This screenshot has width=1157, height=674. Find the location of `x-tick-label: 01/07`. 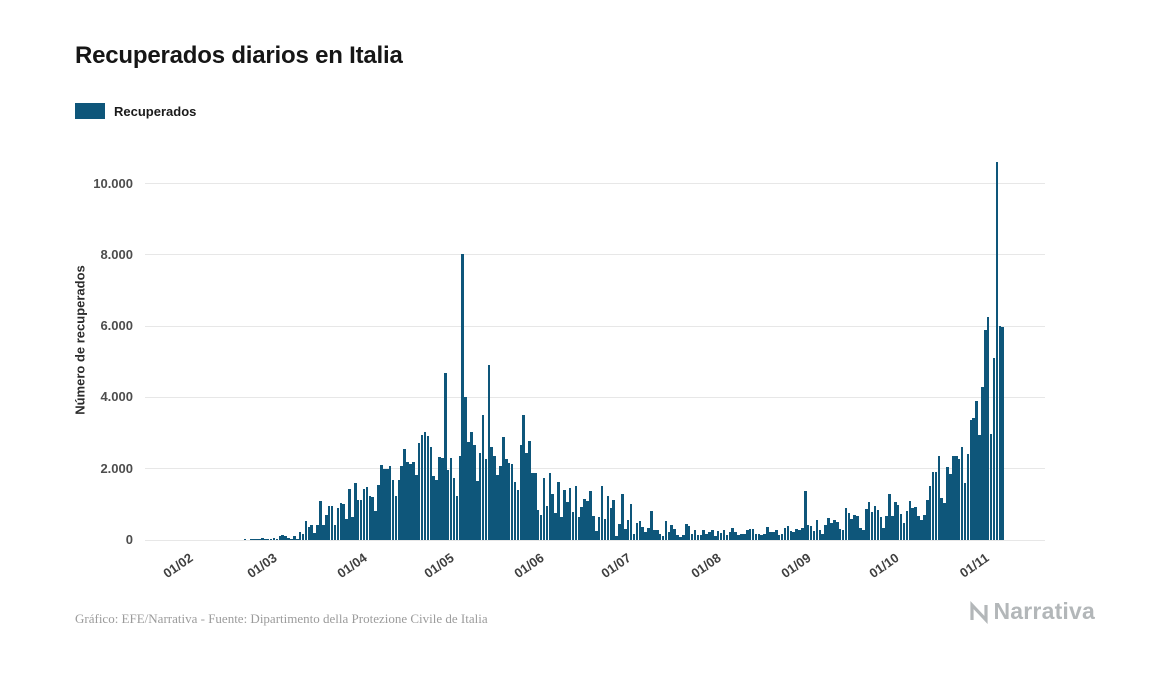

x-tick-label: 01/07 is located at coordinates (616, 565).